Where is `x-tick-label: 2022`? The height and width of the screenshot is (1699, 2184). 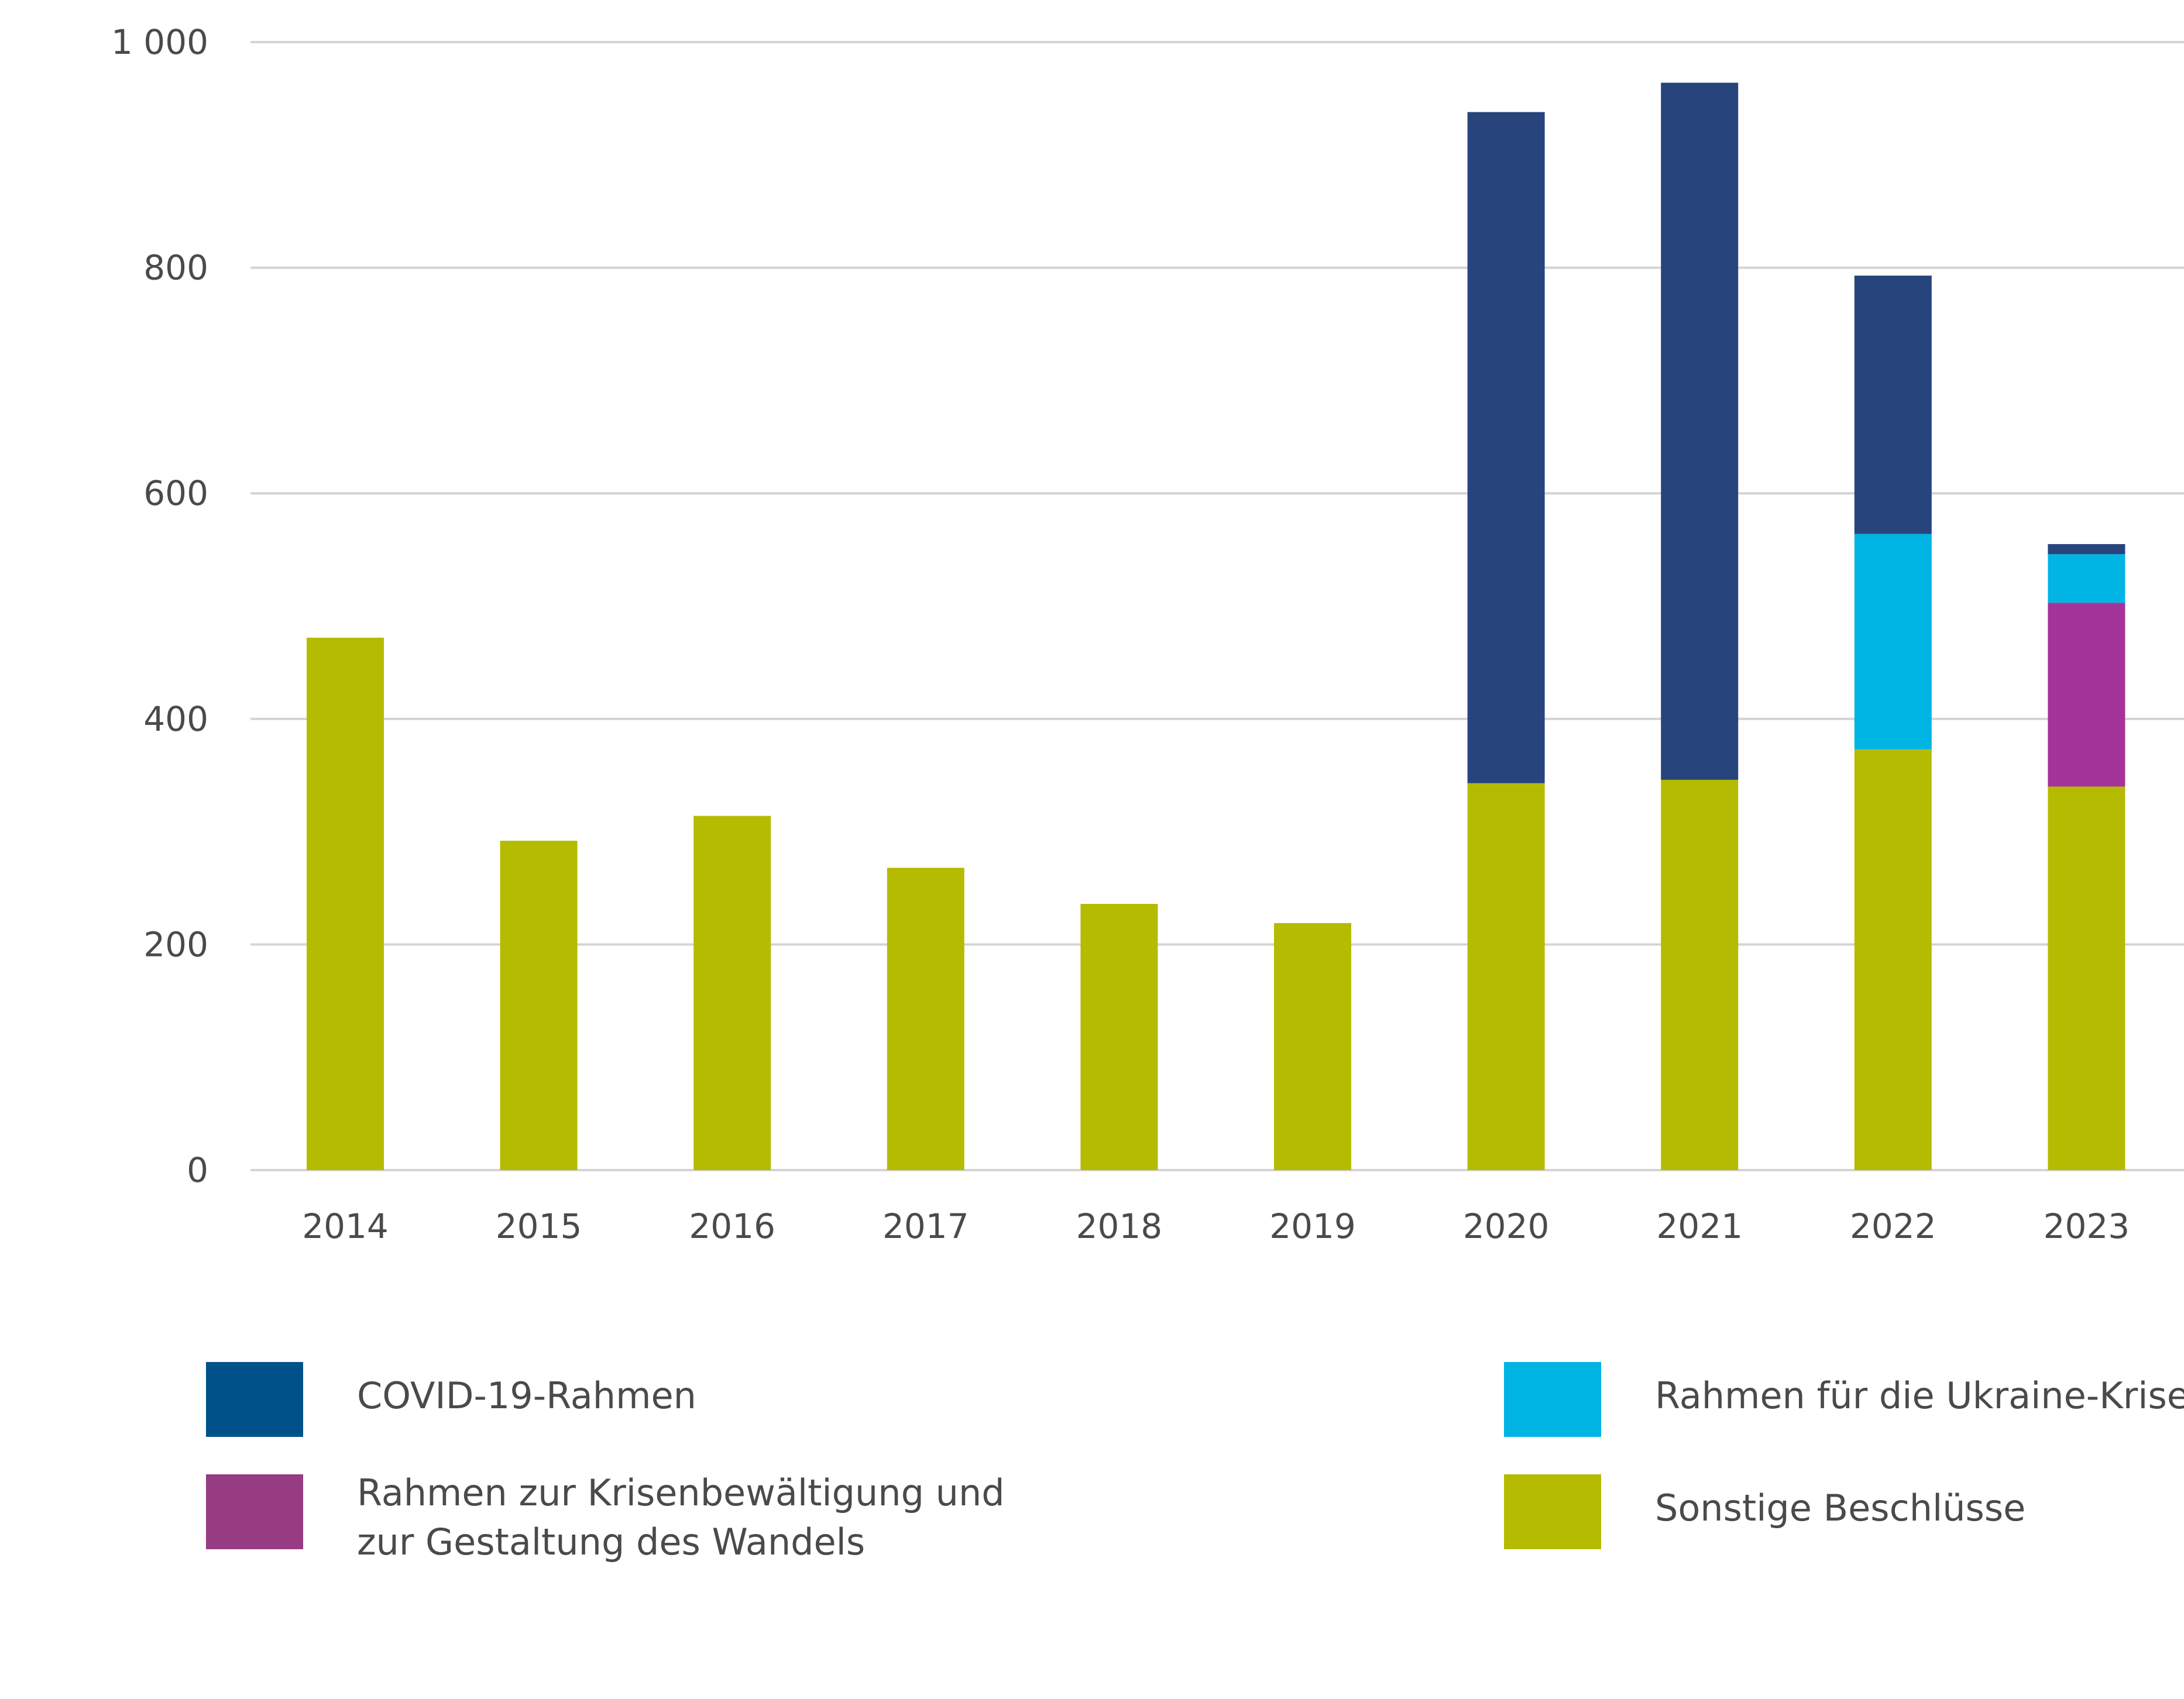 x-tick-label: 2022 is located at coordinates (1893, 1226).